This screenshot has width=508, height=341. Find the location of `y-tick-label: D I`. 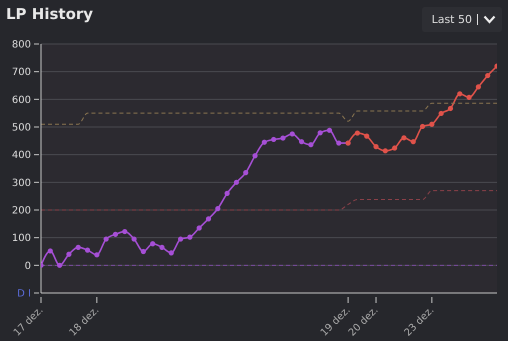

y-tick-label: D I is located at coordinates (24, 294).